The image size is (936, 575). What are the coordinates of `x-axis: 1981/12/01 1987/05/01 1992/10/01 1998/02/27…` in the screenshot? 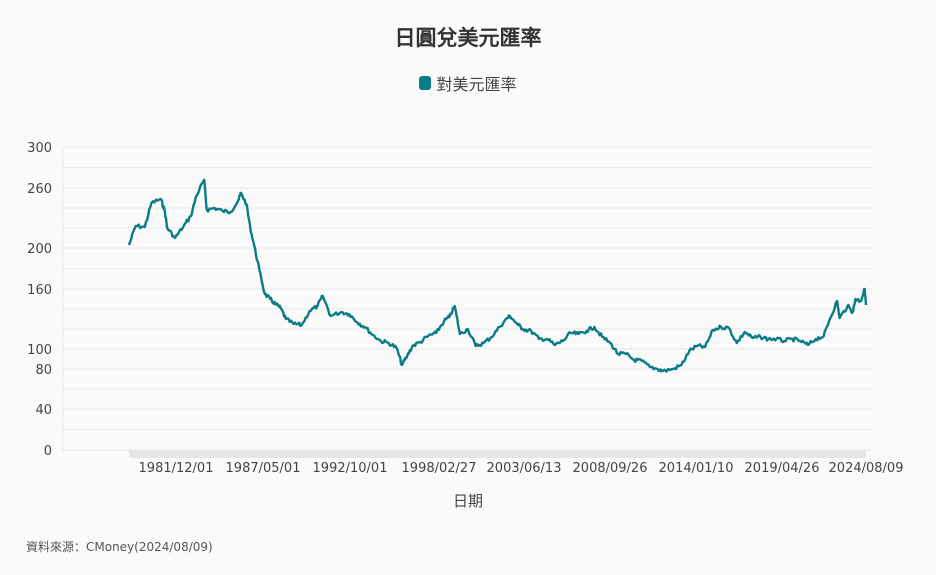 It's located at (521, 468).